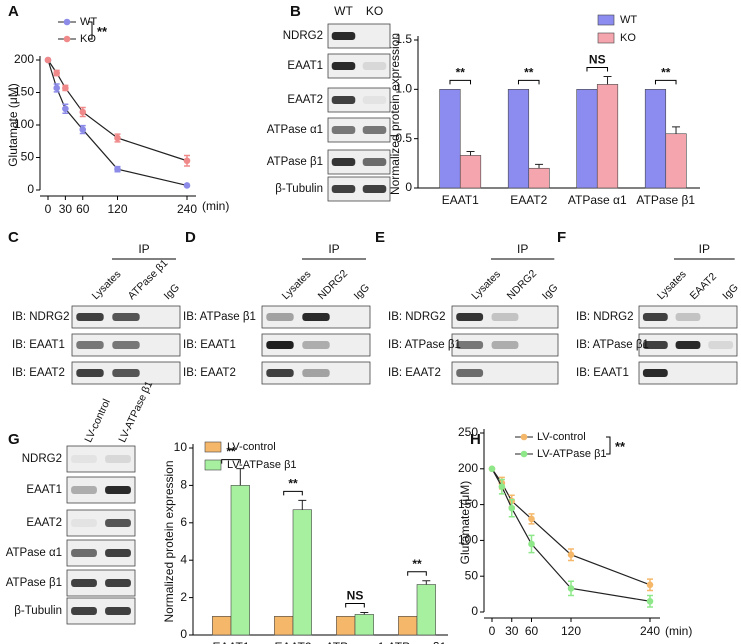 Image resolution: width=741 pixels, height=644 pixels. I want to click on y-tick-label: 1.0, so click(403, 89).